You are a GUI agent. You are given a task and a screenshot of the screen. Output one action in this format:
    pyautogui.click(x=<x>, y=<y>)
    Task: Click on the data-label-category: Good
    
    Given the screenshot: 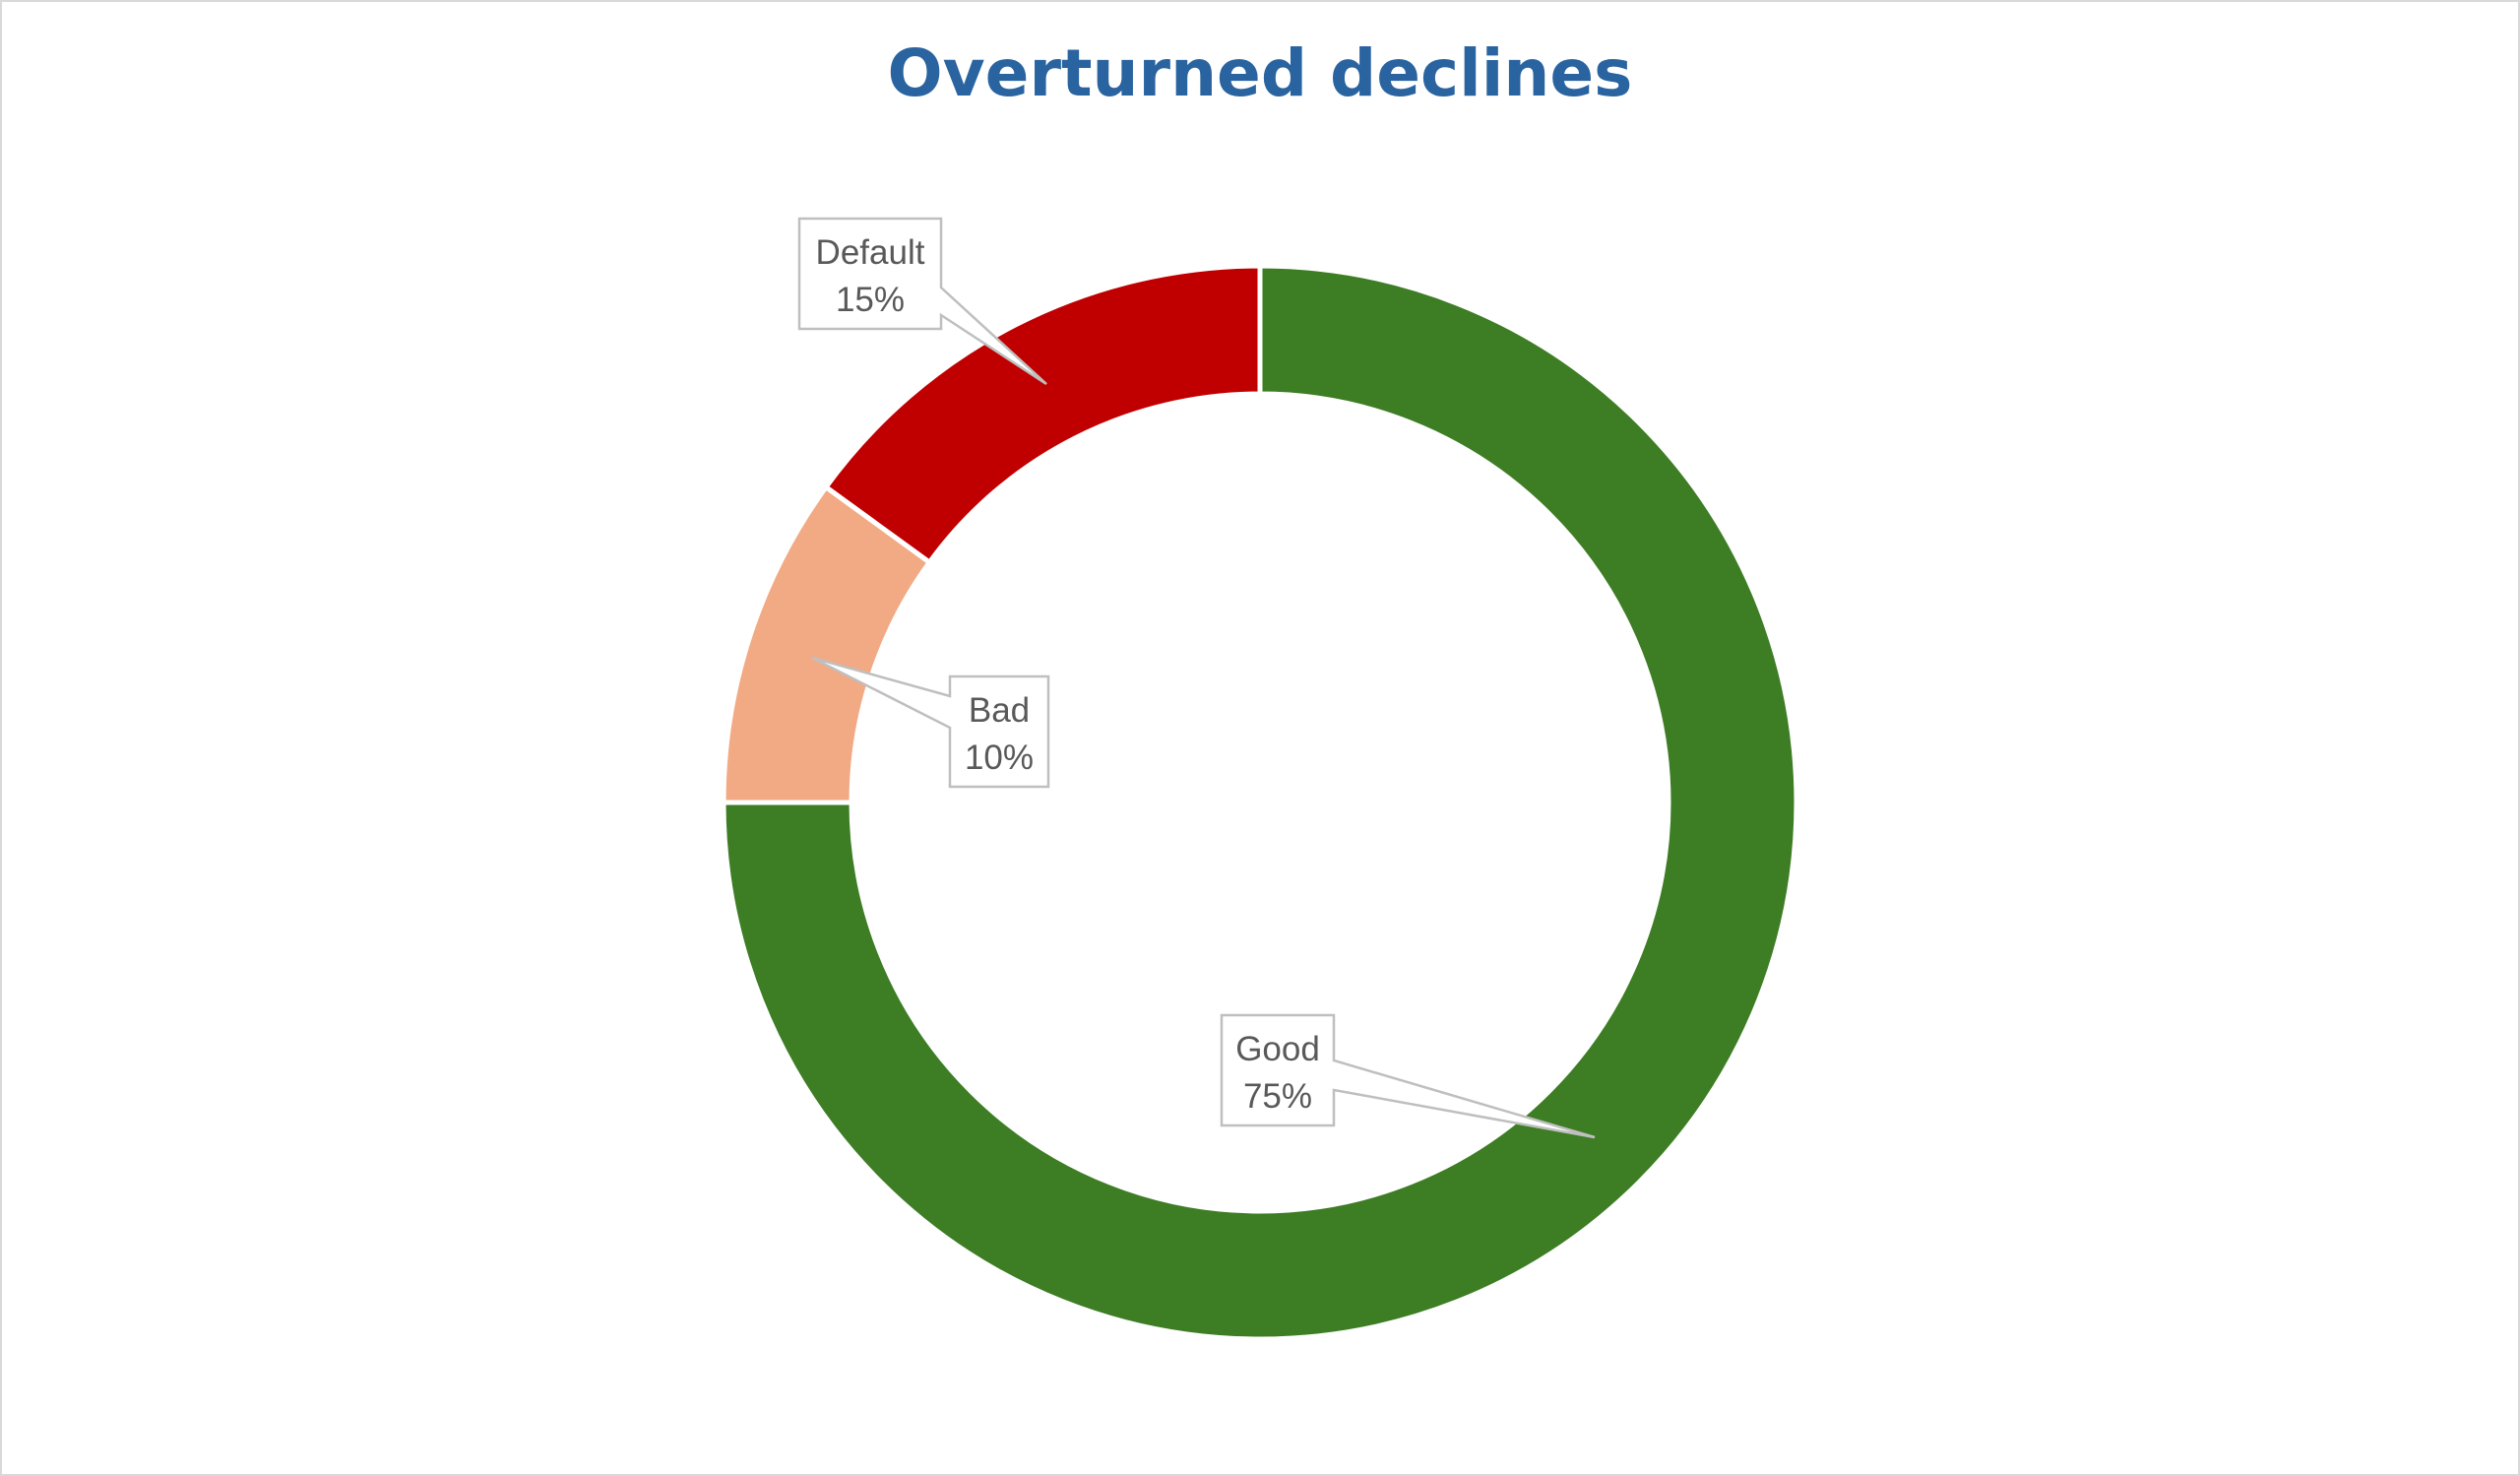 What is the action you would take?
    pyautogui.click(x=1277, y=1049)
    